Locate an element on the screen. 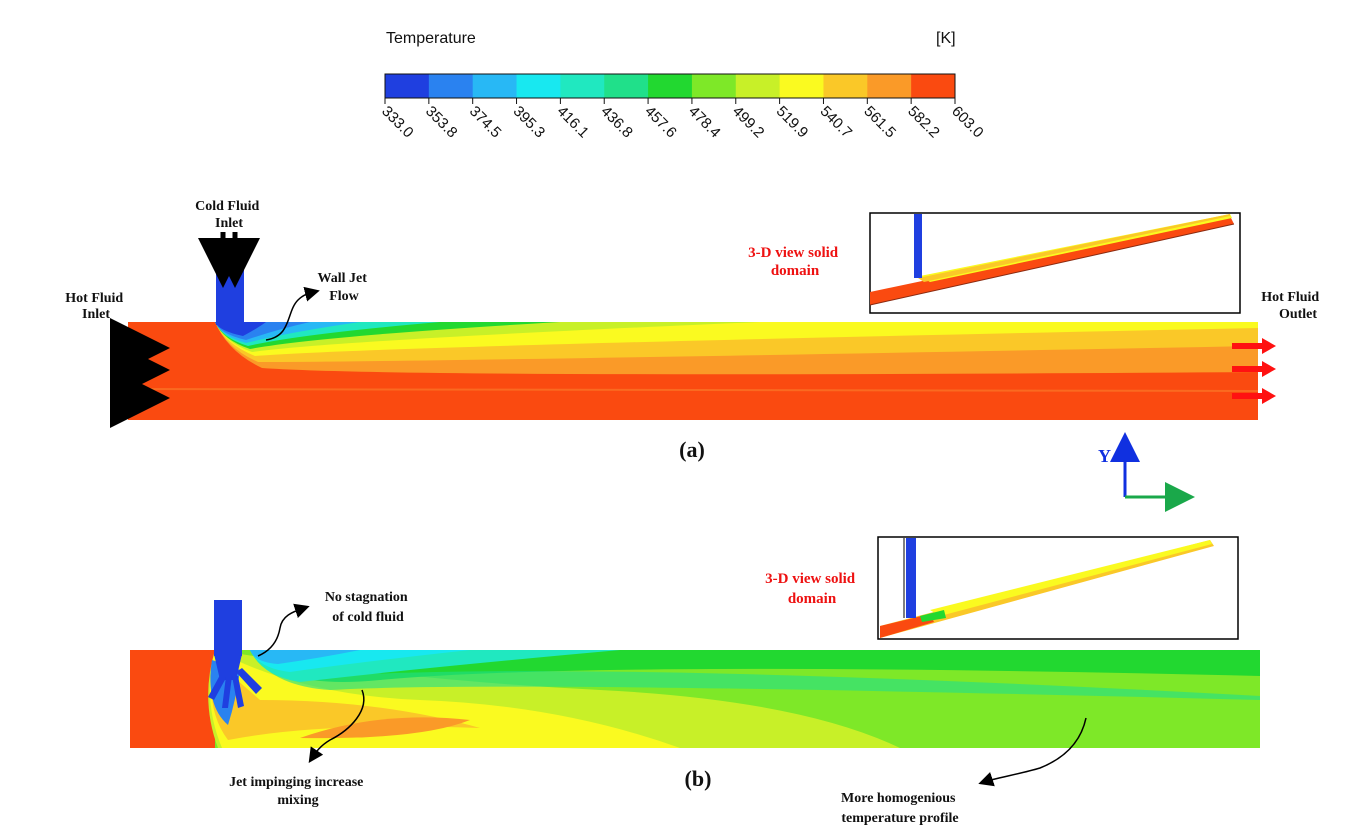 This screenshot has width=1349, height=836. jet-impinging-pointer is located at coordinates (336, 726).